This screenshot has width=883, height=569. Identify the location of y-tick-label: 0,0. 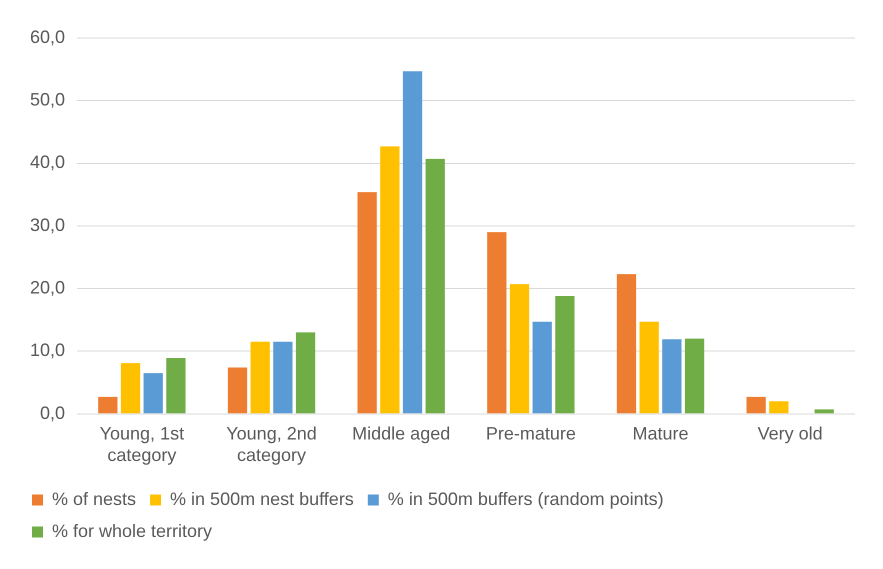
(53, 412).